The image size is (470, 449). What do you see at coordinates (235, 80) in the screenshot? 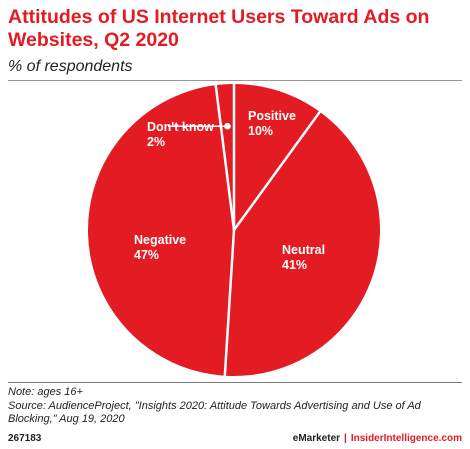
I see `header-divider` at bounding box center [235, 80].